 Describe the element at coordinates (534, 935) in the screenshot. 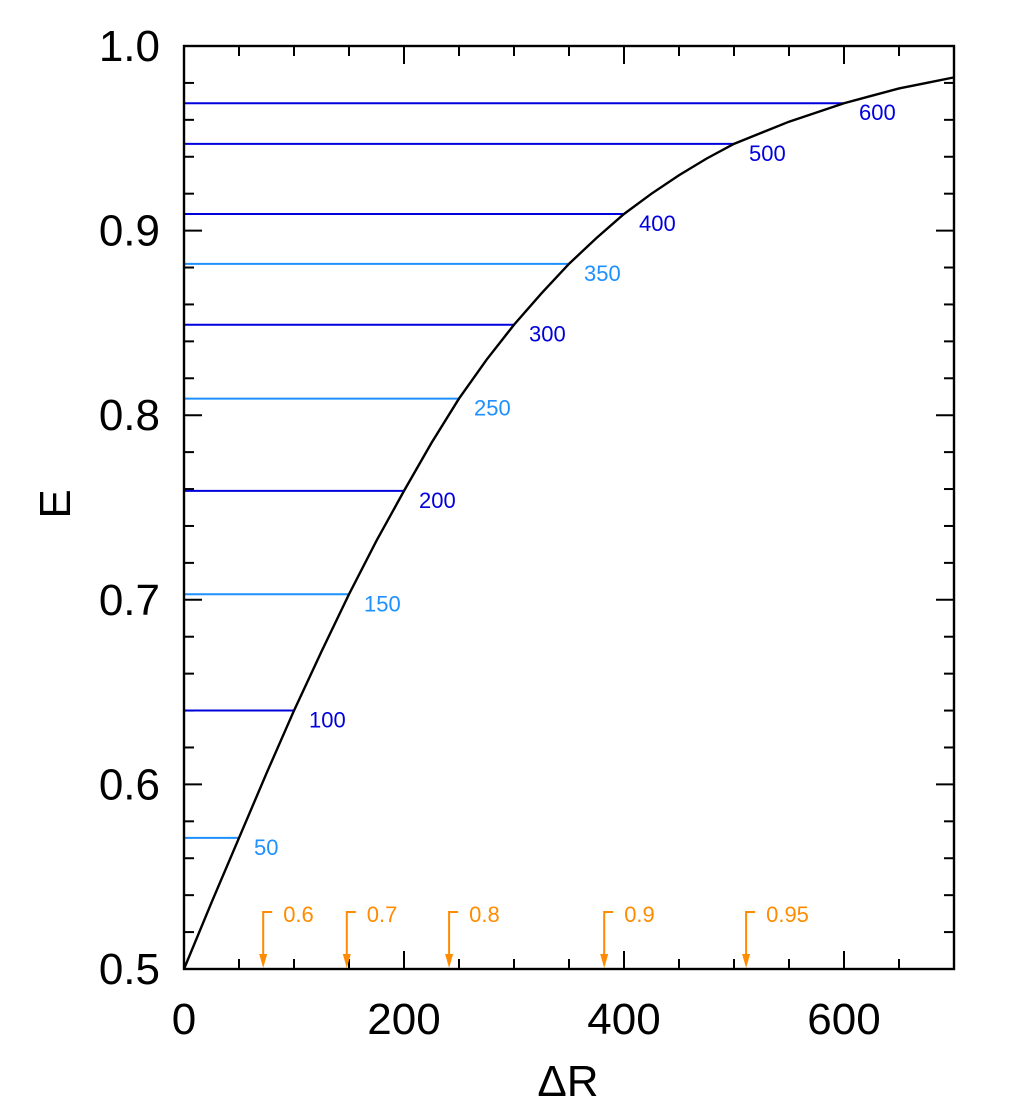

I see `markers: 0.6 0.7 0.8 0.9 0.95` at that location.